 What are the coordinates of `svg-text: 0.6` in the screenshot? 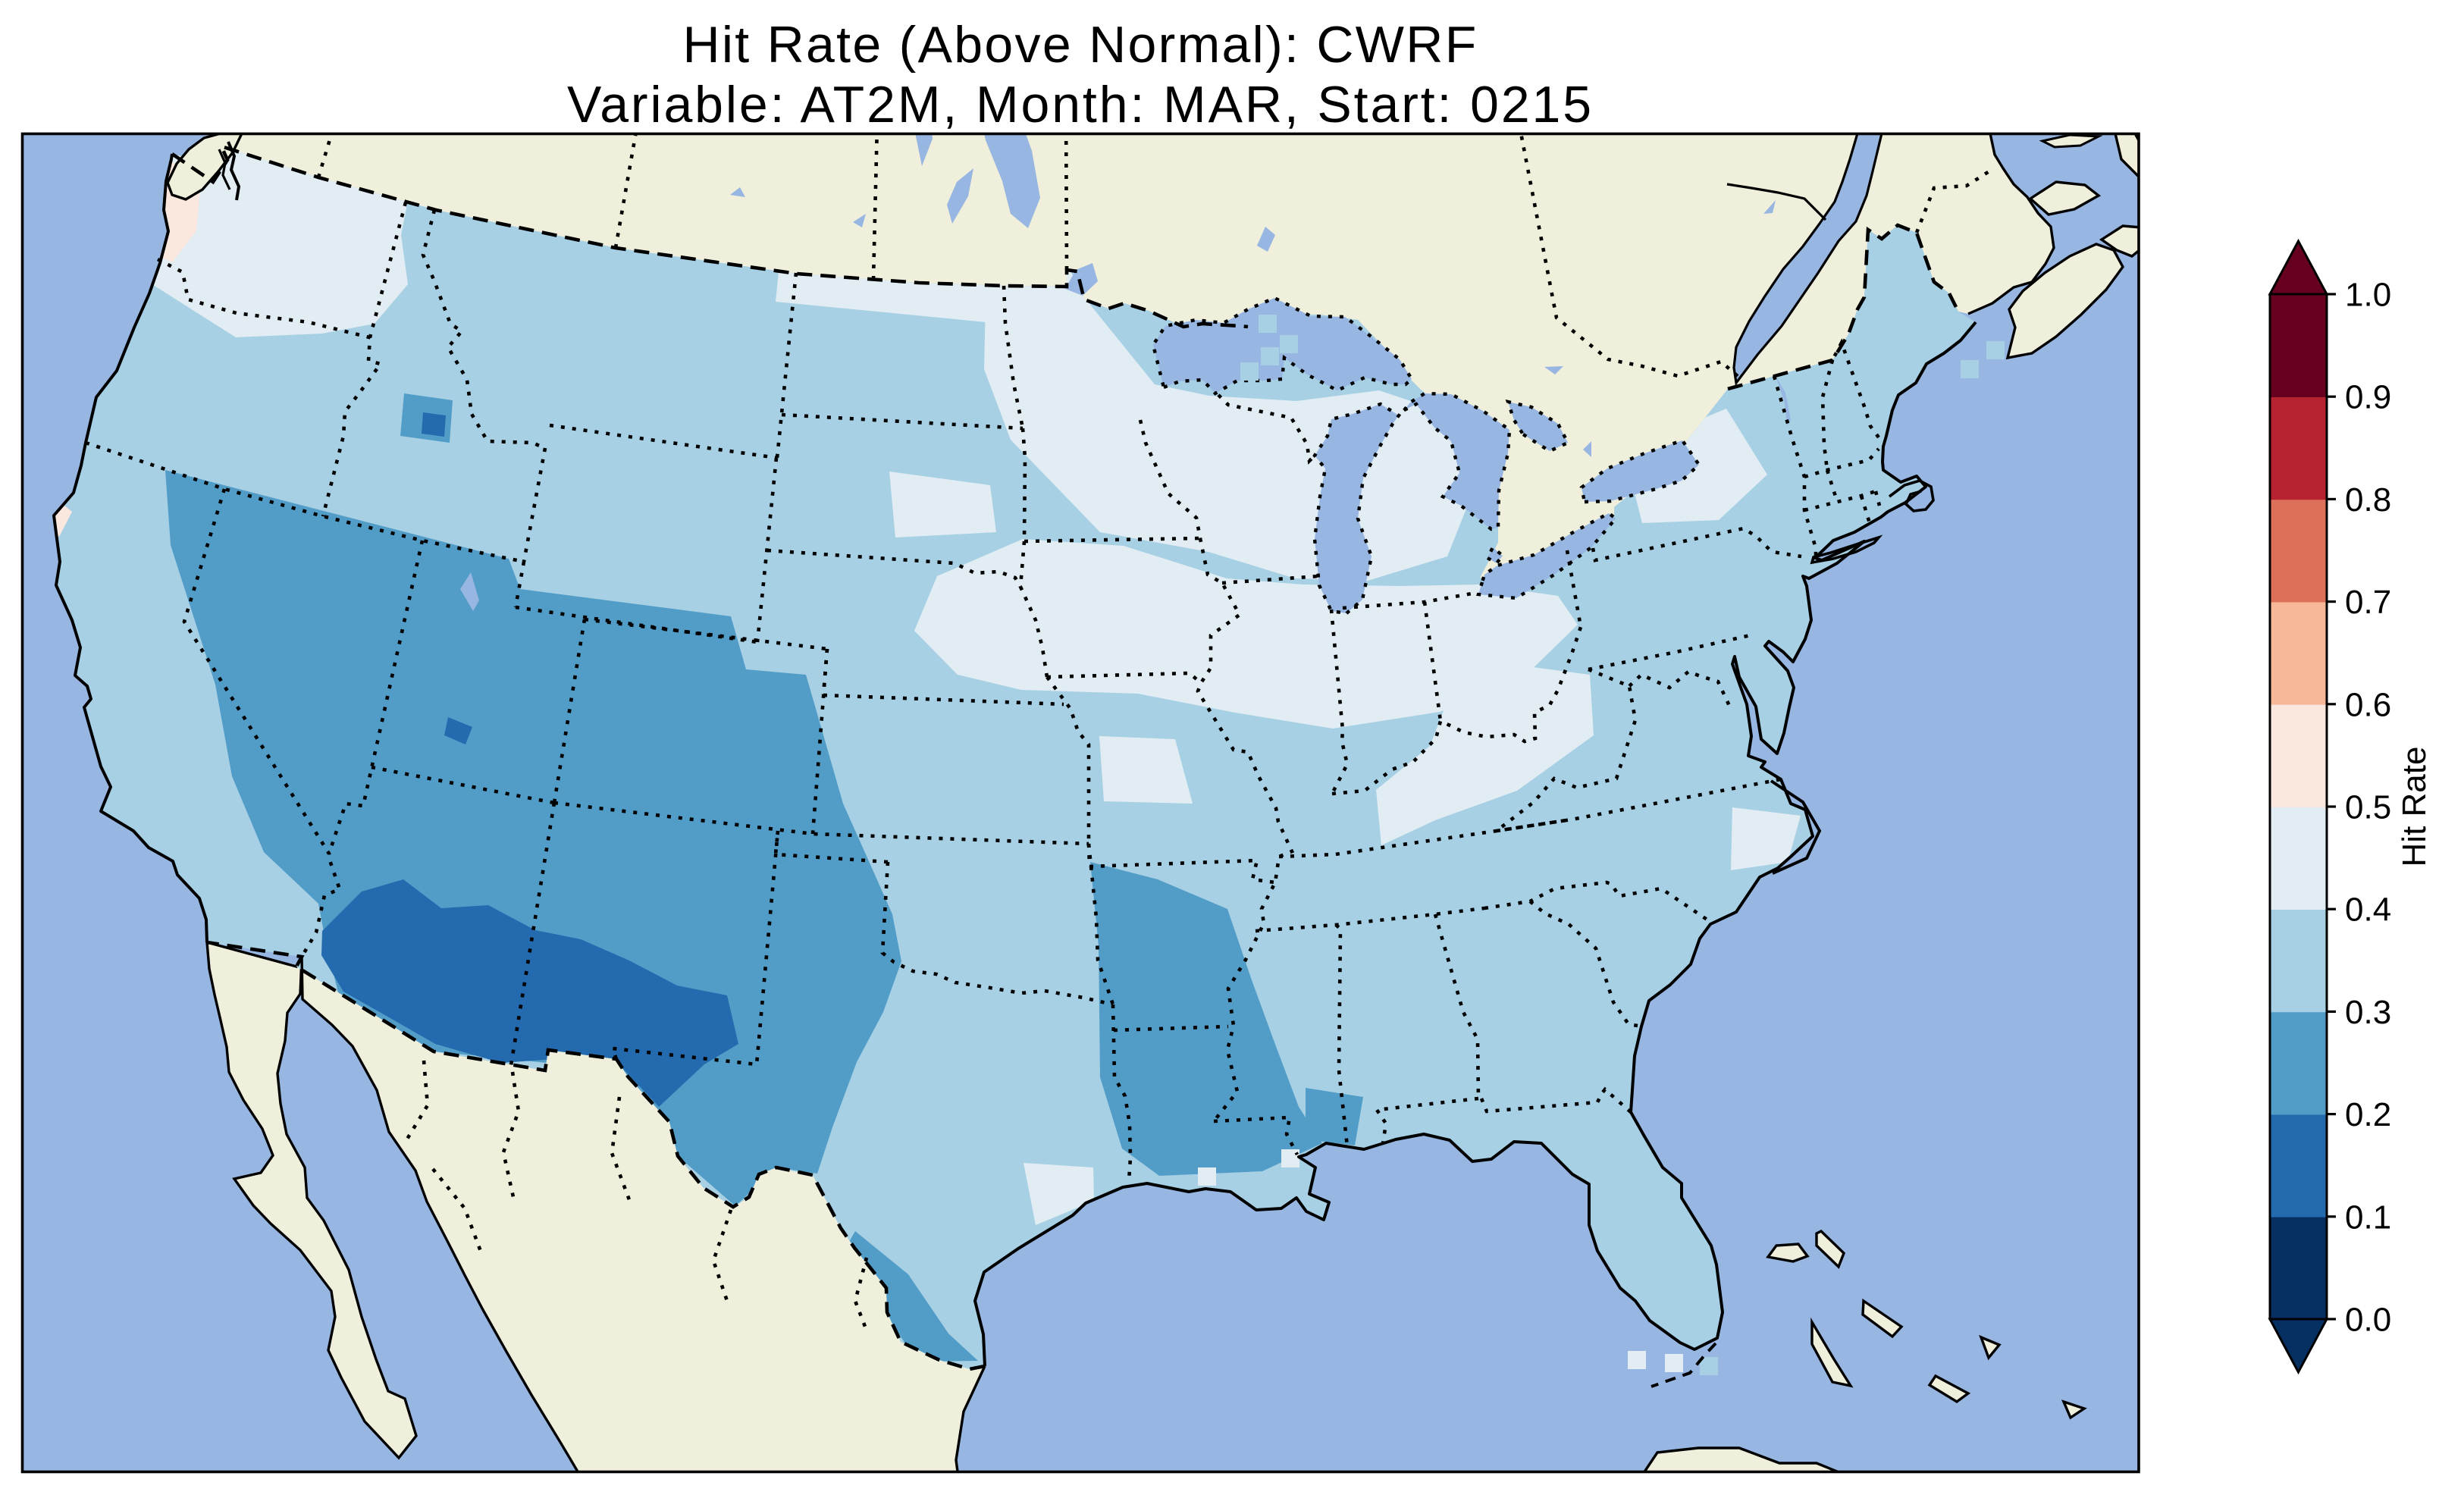 It's located at (2368, 704).